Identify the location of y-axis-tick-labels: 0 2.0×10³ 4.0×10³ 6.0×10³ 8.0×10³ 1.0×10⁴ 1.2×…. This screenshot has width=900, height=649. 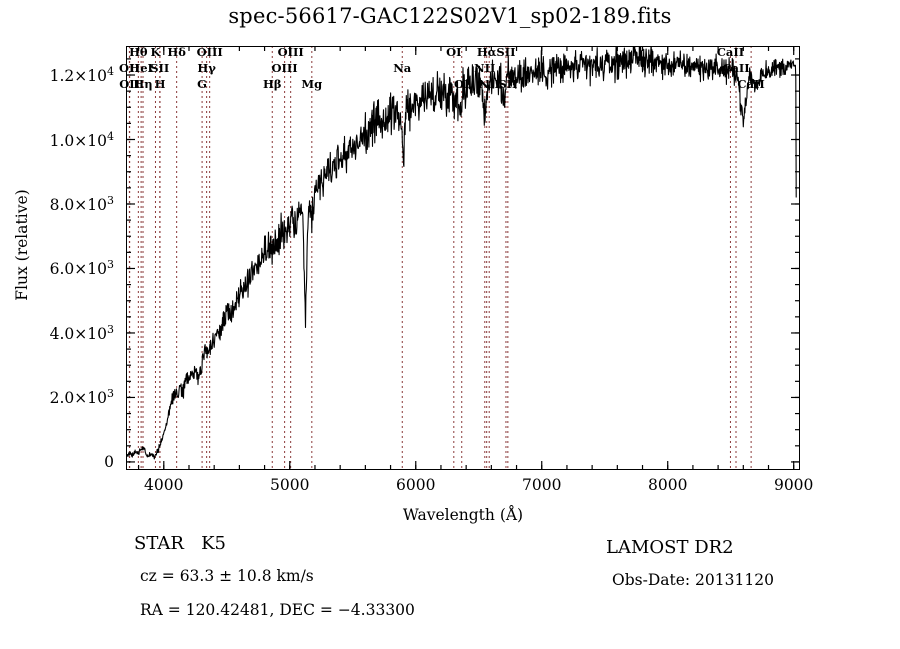
(61, 258).